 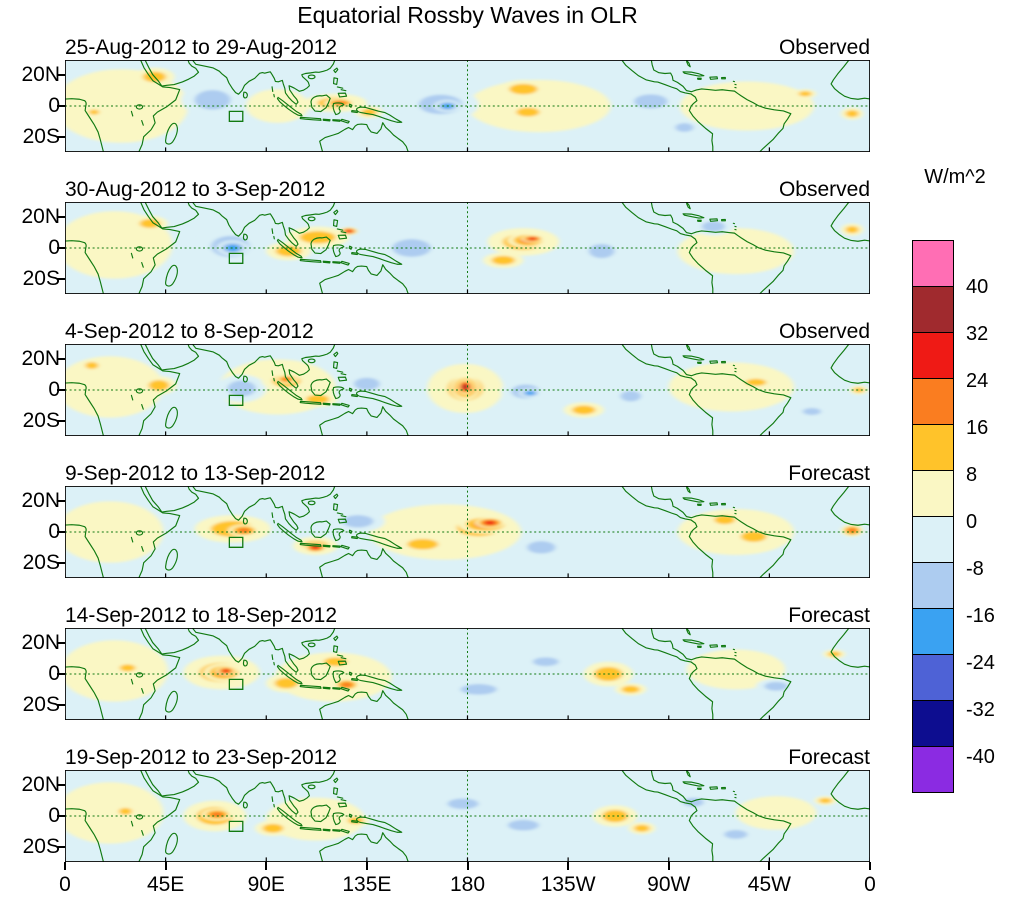 What do you see at coordinates (829, 615) in the screenshot?
I see `panel-mode-label: Forecast` at bounding box center [829, 615].